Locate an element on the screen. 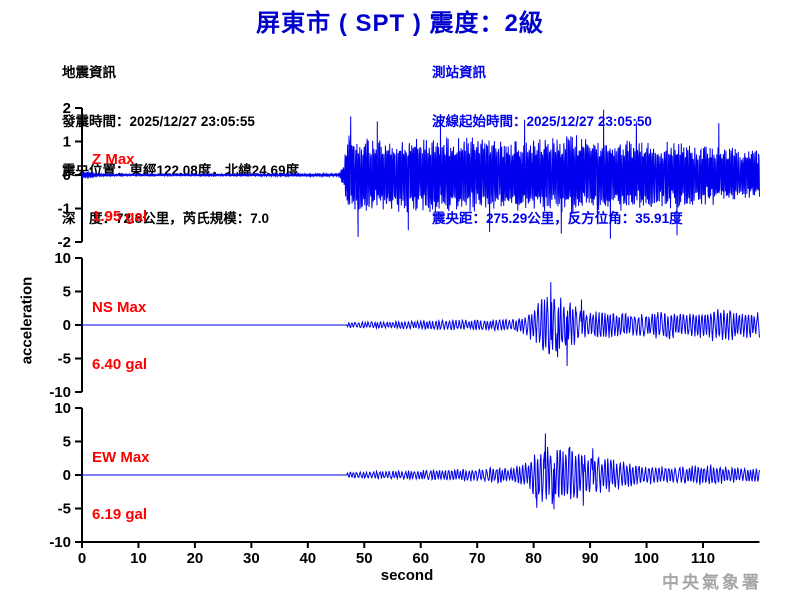  svg-text: 90 is located at coordinates (590, 558).